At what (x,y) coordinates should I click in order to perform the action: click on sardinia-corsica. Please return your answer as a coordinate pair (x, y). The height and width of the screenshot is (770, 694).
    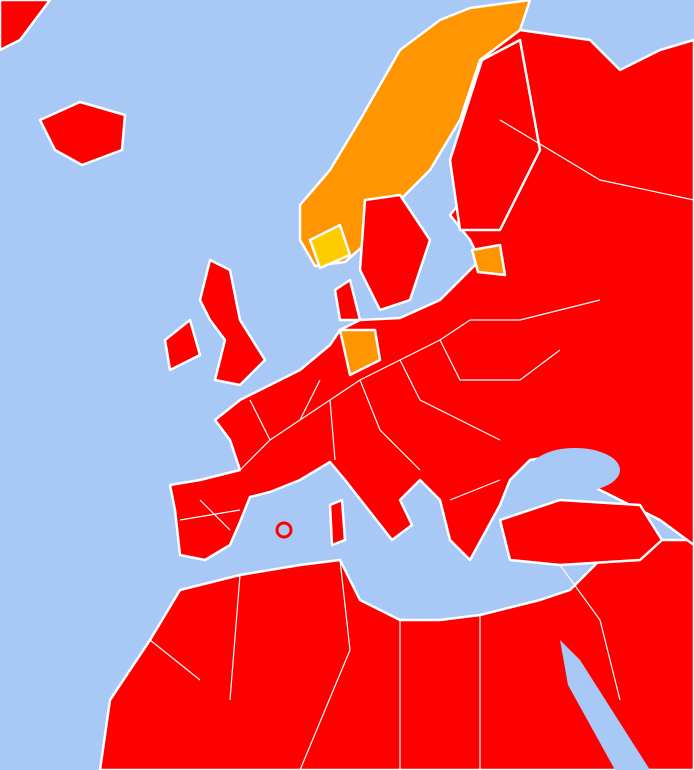
    Looking at the image, I should click on (337, 522).